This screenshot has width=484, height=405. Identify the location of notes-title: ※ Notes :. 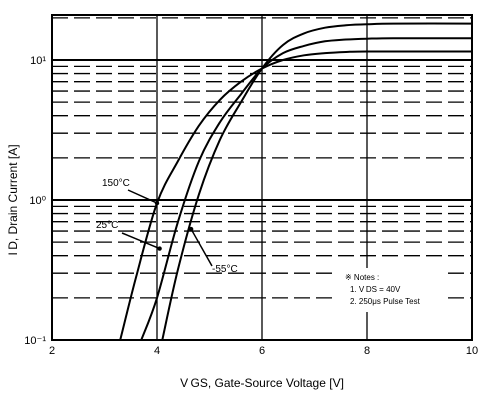
(362, 277).